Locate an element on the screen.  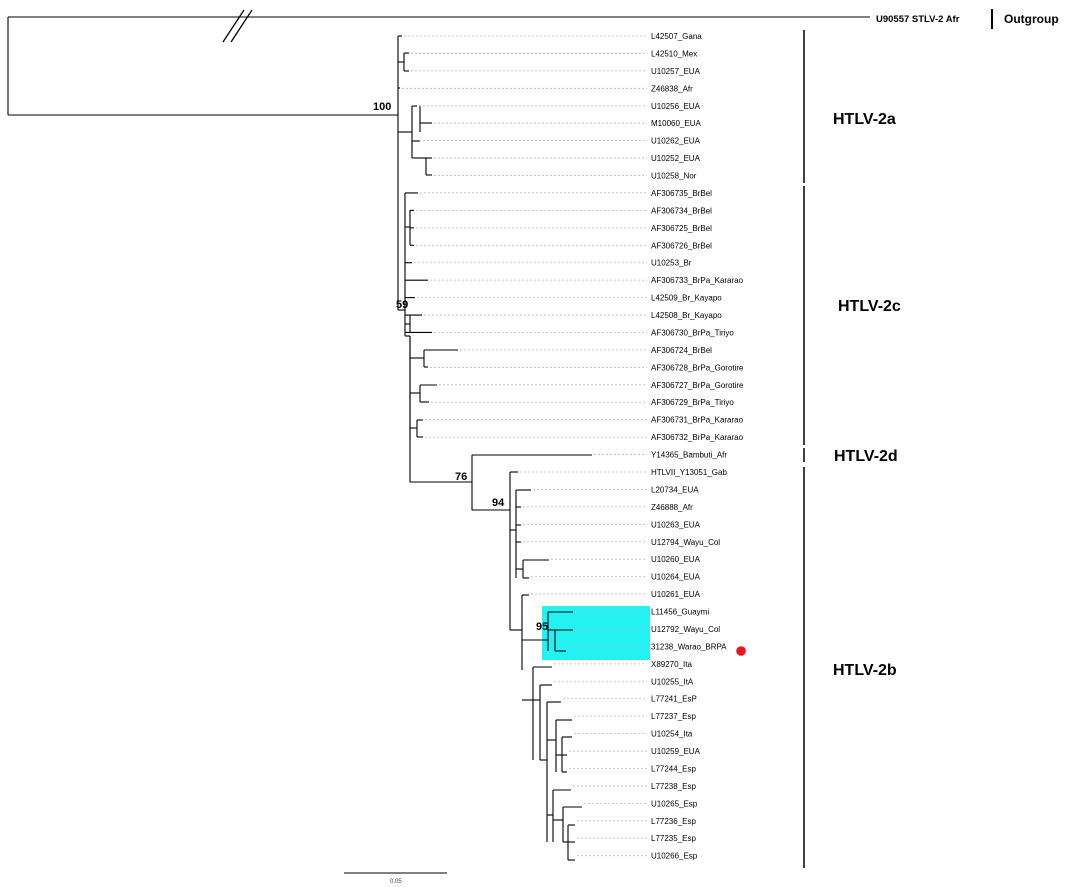
leaf-label: L42509_Br_Kayapo is located at coordinates (686, 298).